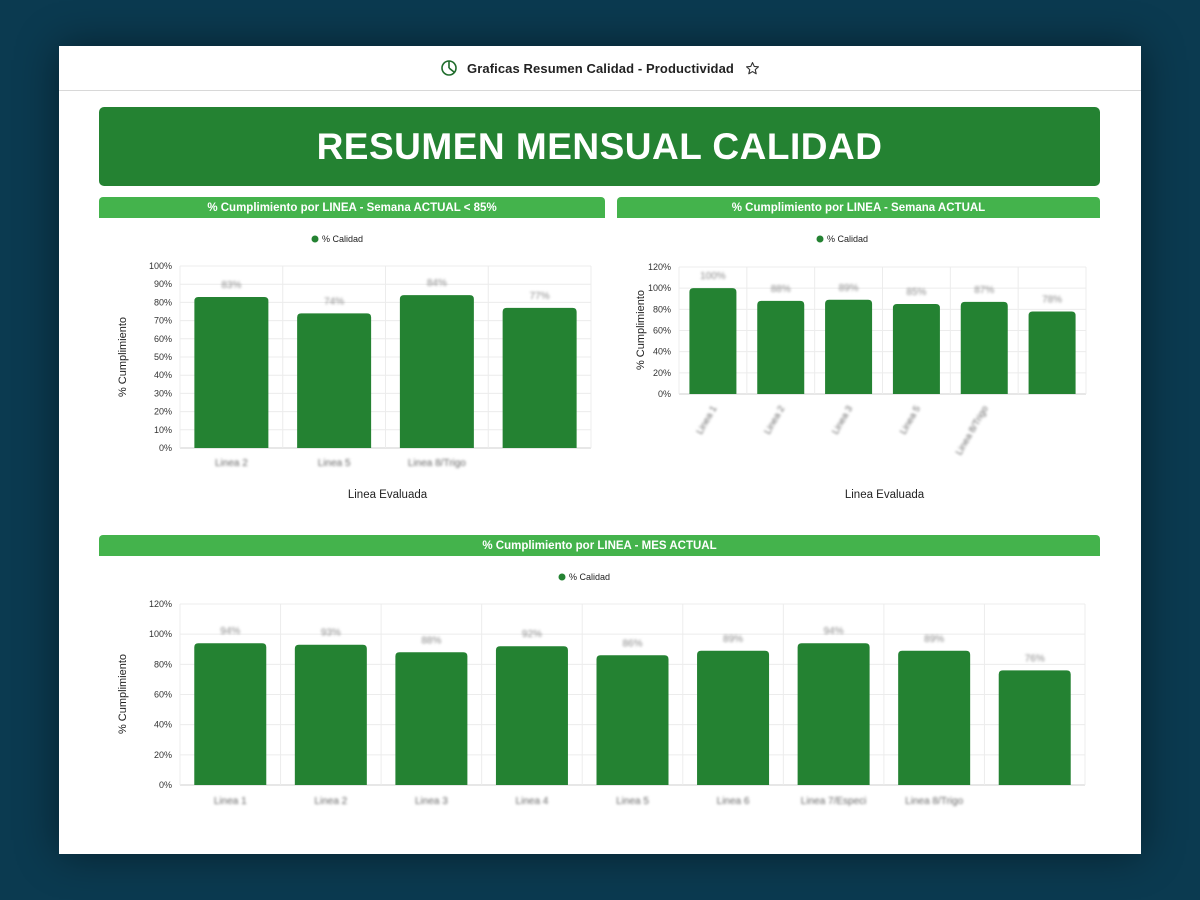 This screenshot has height=900, width=1200. I want to click on y-tick-label: 70%, so click(163, 321).